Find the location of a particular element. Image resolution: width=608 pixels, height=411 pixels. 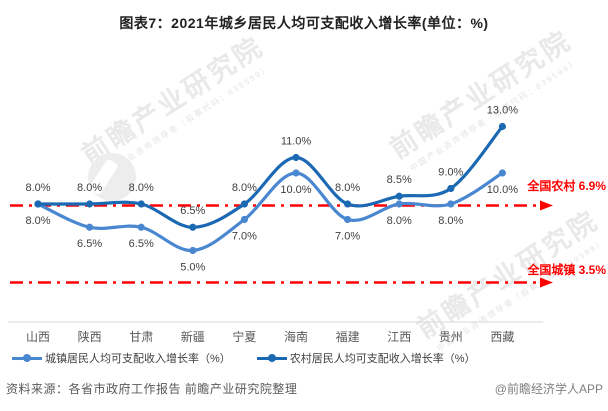

x-axis-label: 江西 is located at coordinates (399, 337).